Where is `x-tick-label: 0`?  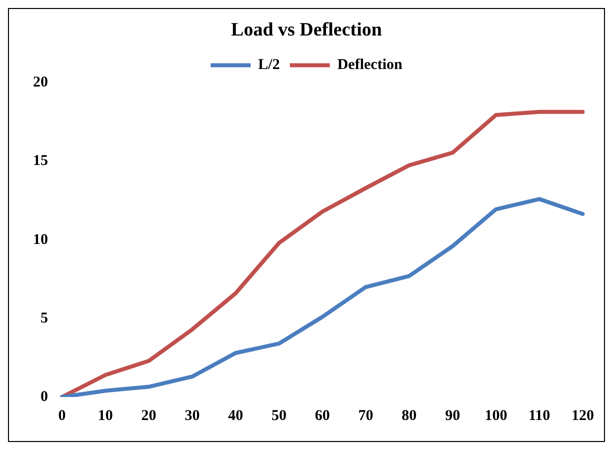
x-tick-label: 0 is located at coordinates (62, 416).